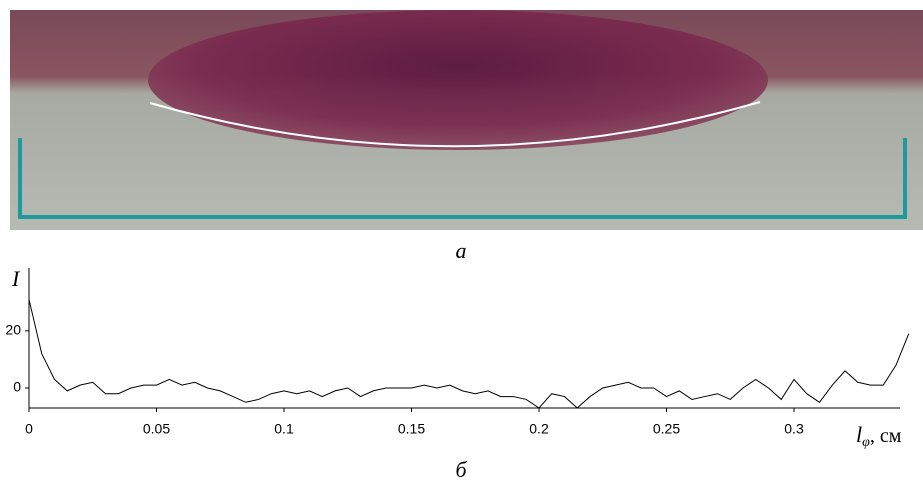  What do you see at coordinates (666, 429) in the screenshot?
I see `x-tick-label: 0.25` at bounding box center [666, 429].